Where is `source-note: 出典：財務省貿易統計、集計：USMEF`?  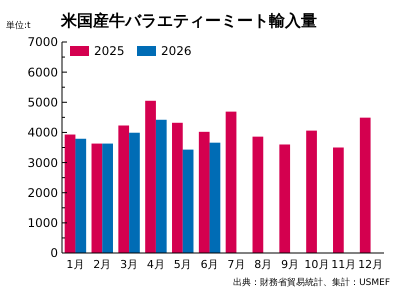
source-note: 出典：財務省貿易統計、集計：USMEF is located at coordinates (311, 282).